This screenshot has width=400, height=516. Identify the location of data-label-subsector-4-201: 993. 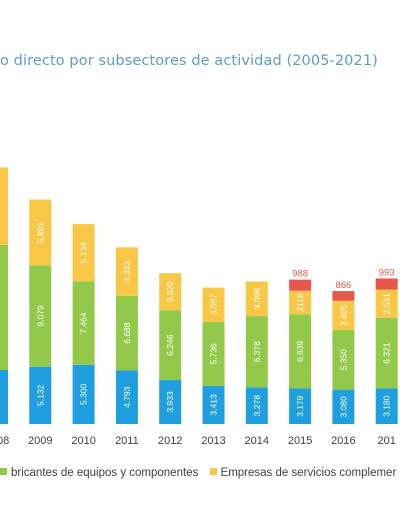
(387, 273).